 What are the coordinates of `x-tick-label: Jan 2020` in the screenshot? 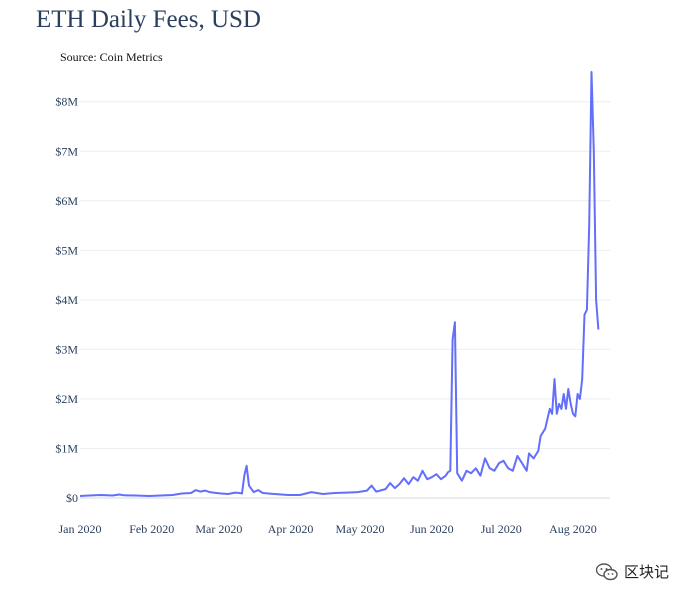 It's located at (80, 529).